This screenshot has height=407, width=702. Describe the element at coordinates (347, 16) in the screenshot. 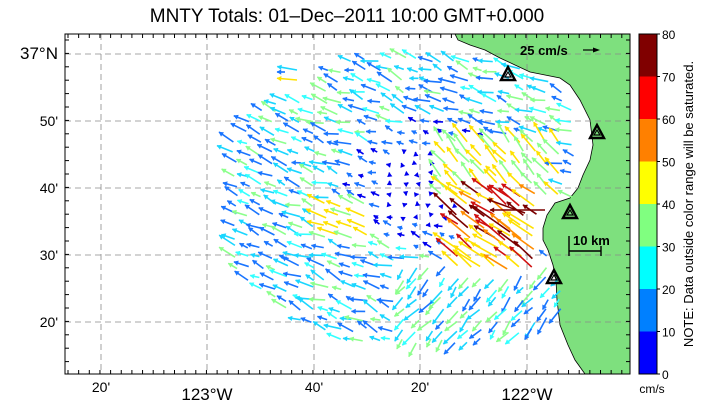

I see `map-title: MNTY Totals: 01–Dec–2011 10:00 GMT+0.000` at that location.